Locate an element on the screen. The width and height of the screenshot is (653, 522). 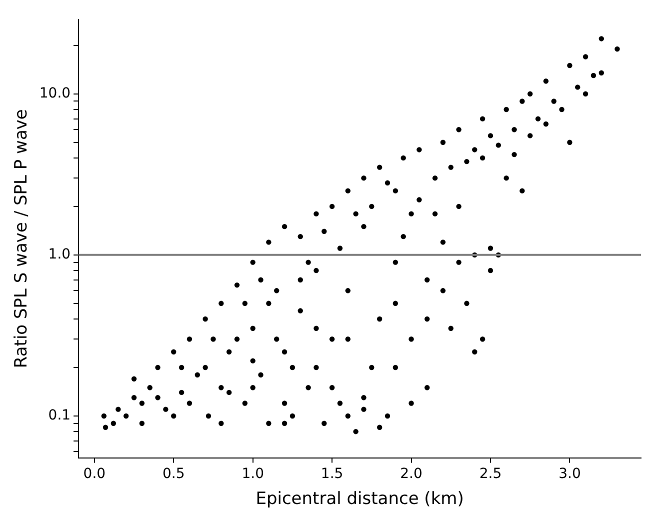
y-tick-label: 0.1 is located at coordinates (59, 416).